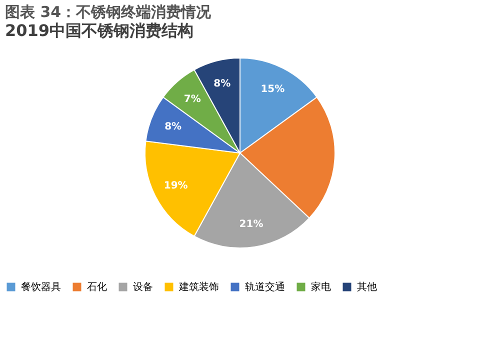  I want to click on data-label: 19%, so click(176, 186).